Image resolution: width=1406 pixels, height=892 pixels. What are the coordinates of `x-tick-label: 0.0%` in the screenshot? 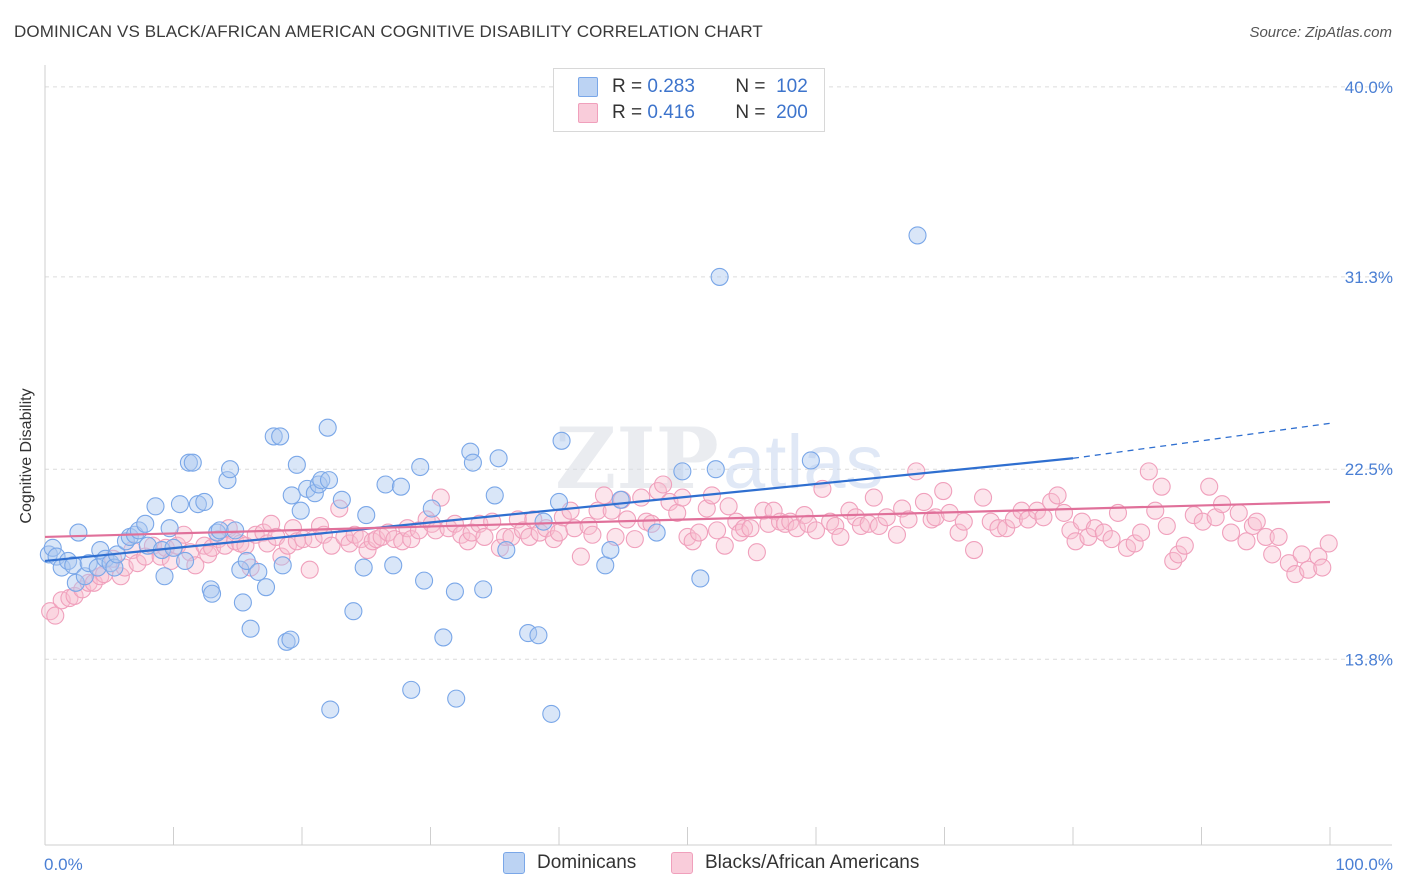 It's located at (63, 864).